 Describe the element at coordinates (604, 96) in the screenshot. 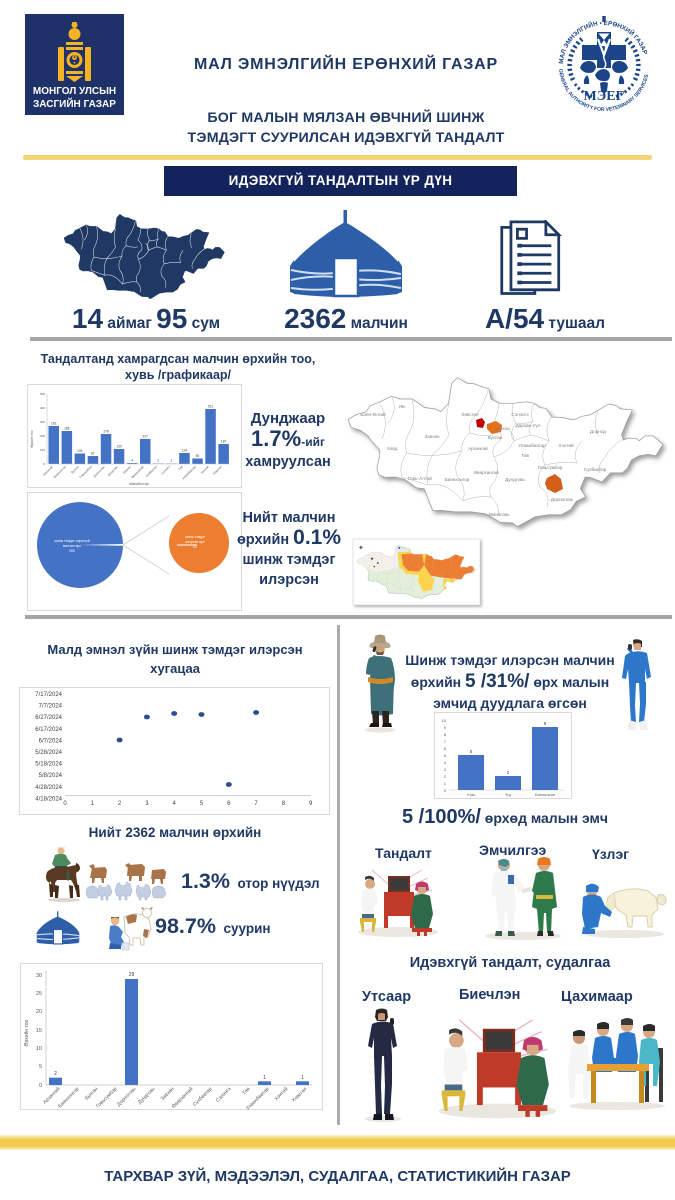

I see `svg-text: МЭЕГ` at that location.